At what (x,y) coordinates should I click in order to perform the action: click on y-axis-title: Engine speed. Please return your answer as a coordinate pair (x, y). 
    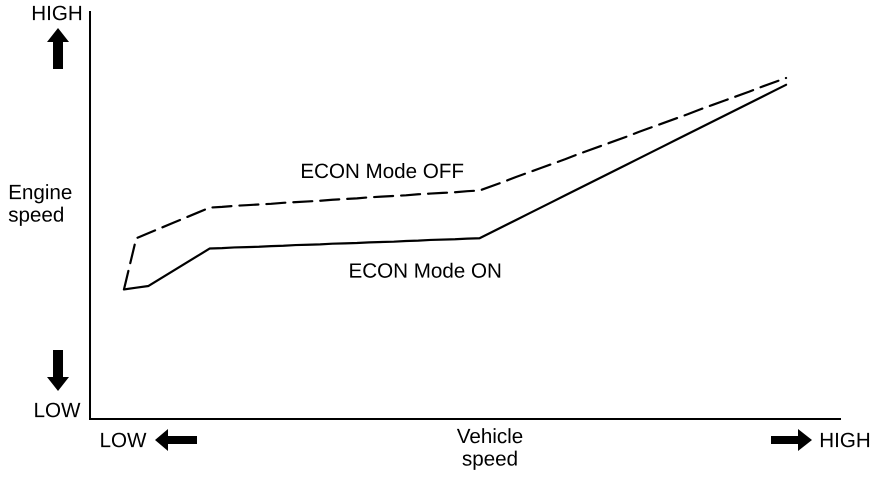
    Looking at the image, I should click on (40, 205).